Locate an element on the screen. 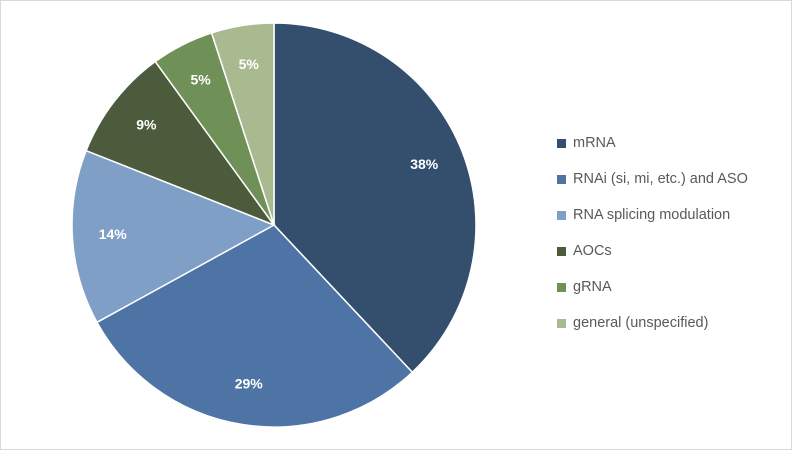  legend-item-2: RNA splicing modulation is located at coordinates (652, 215).